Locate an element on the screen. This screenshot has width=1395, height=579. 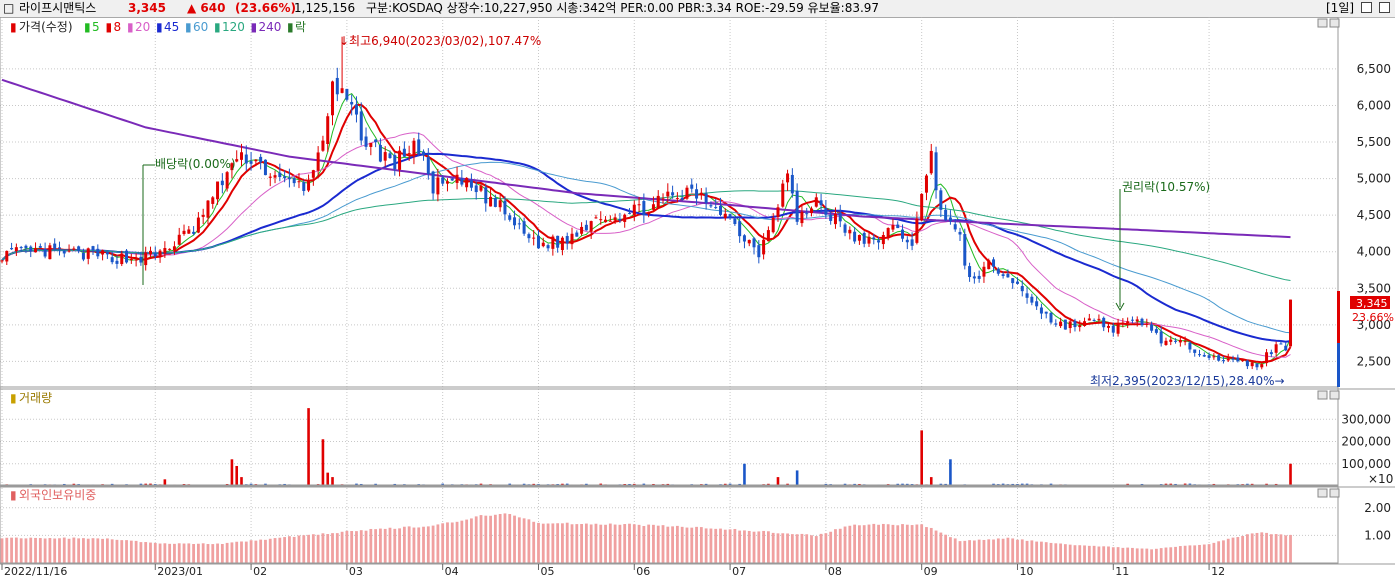
select-checkbox: □ is located at coordinates (9, 8).